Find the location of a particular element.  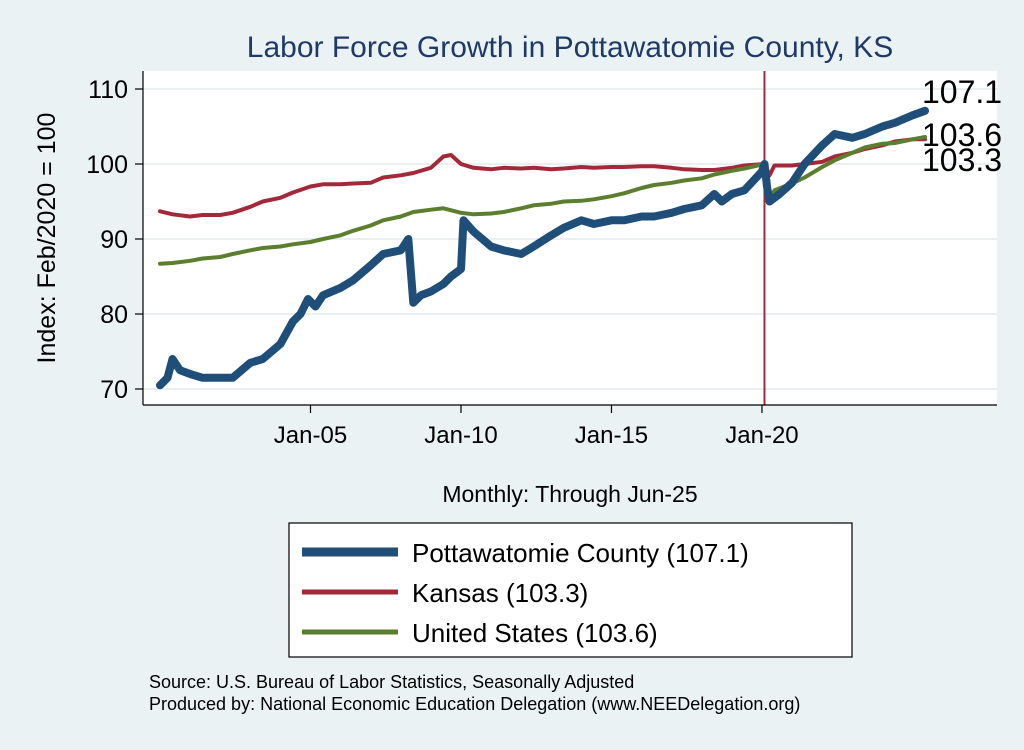

x-ticks: Jan-05 Jan-10 Jan-15 Jan-20 is located at coordinates (536, 427).